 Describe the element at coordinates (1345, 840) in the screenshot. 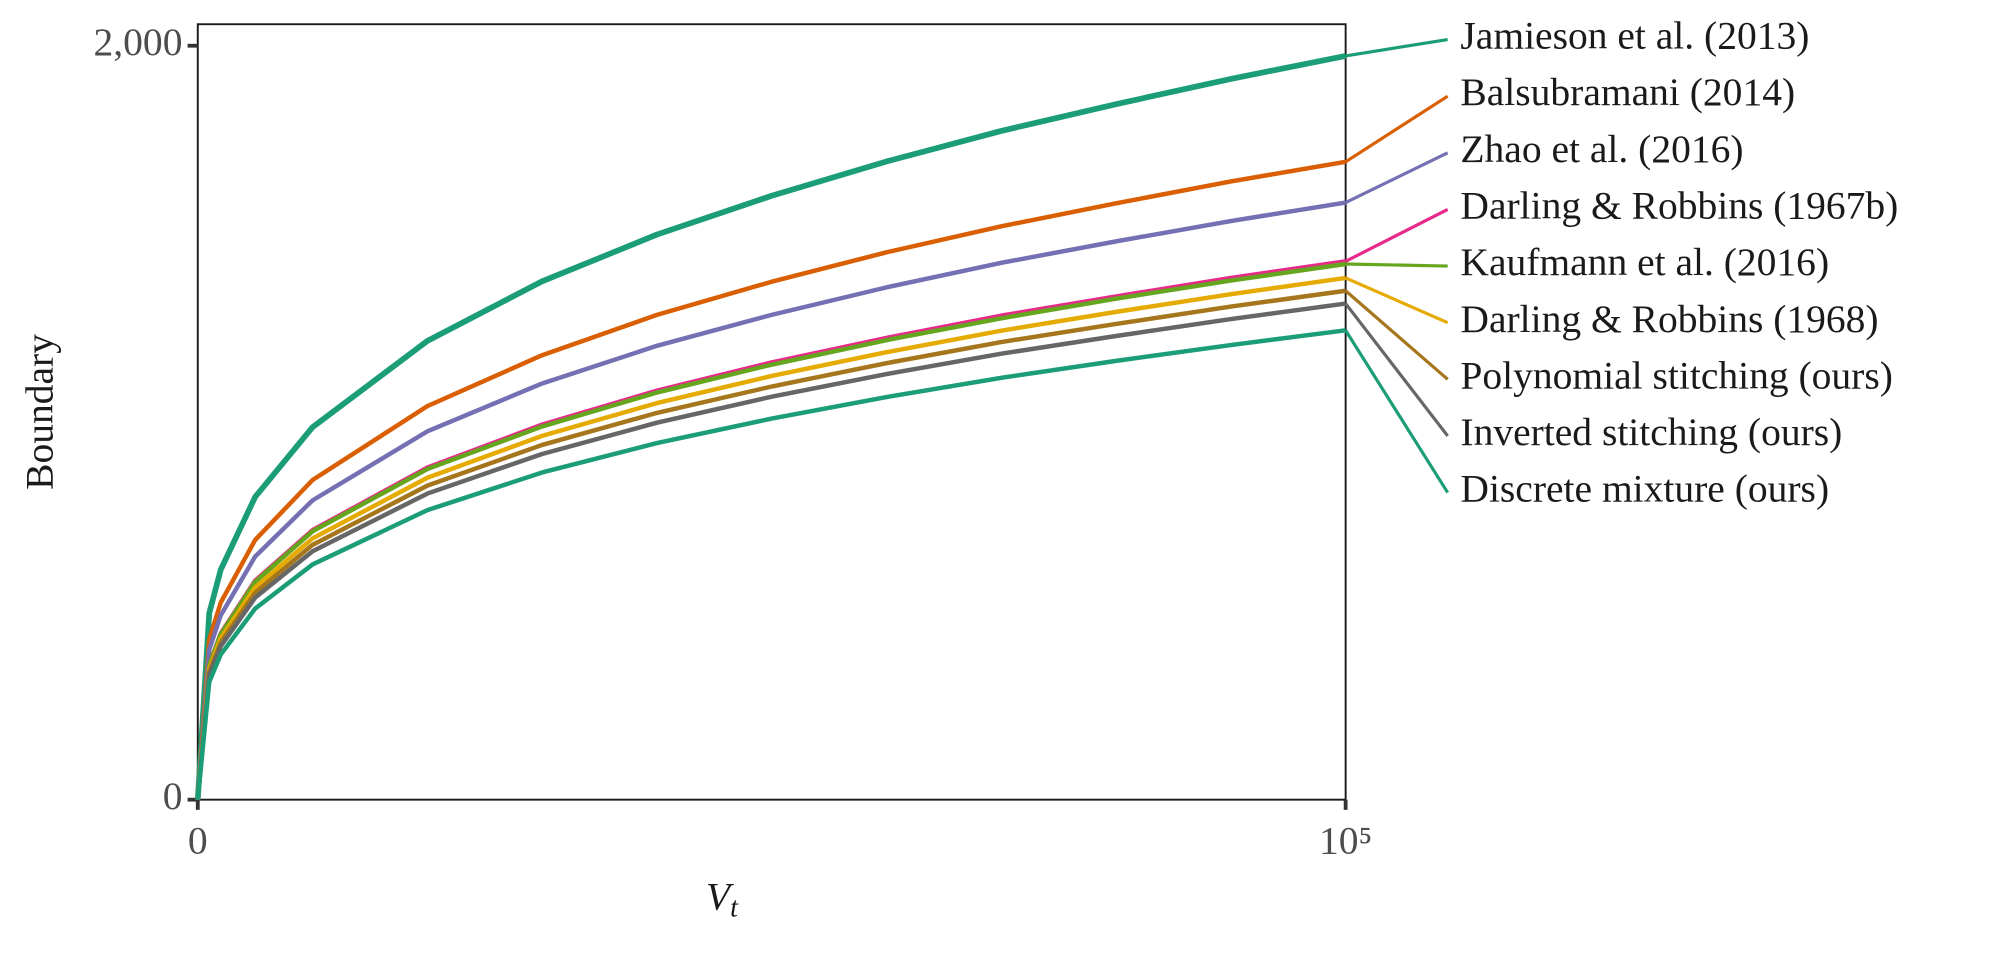

I see `x-tick-label: 10⁵` at that location.